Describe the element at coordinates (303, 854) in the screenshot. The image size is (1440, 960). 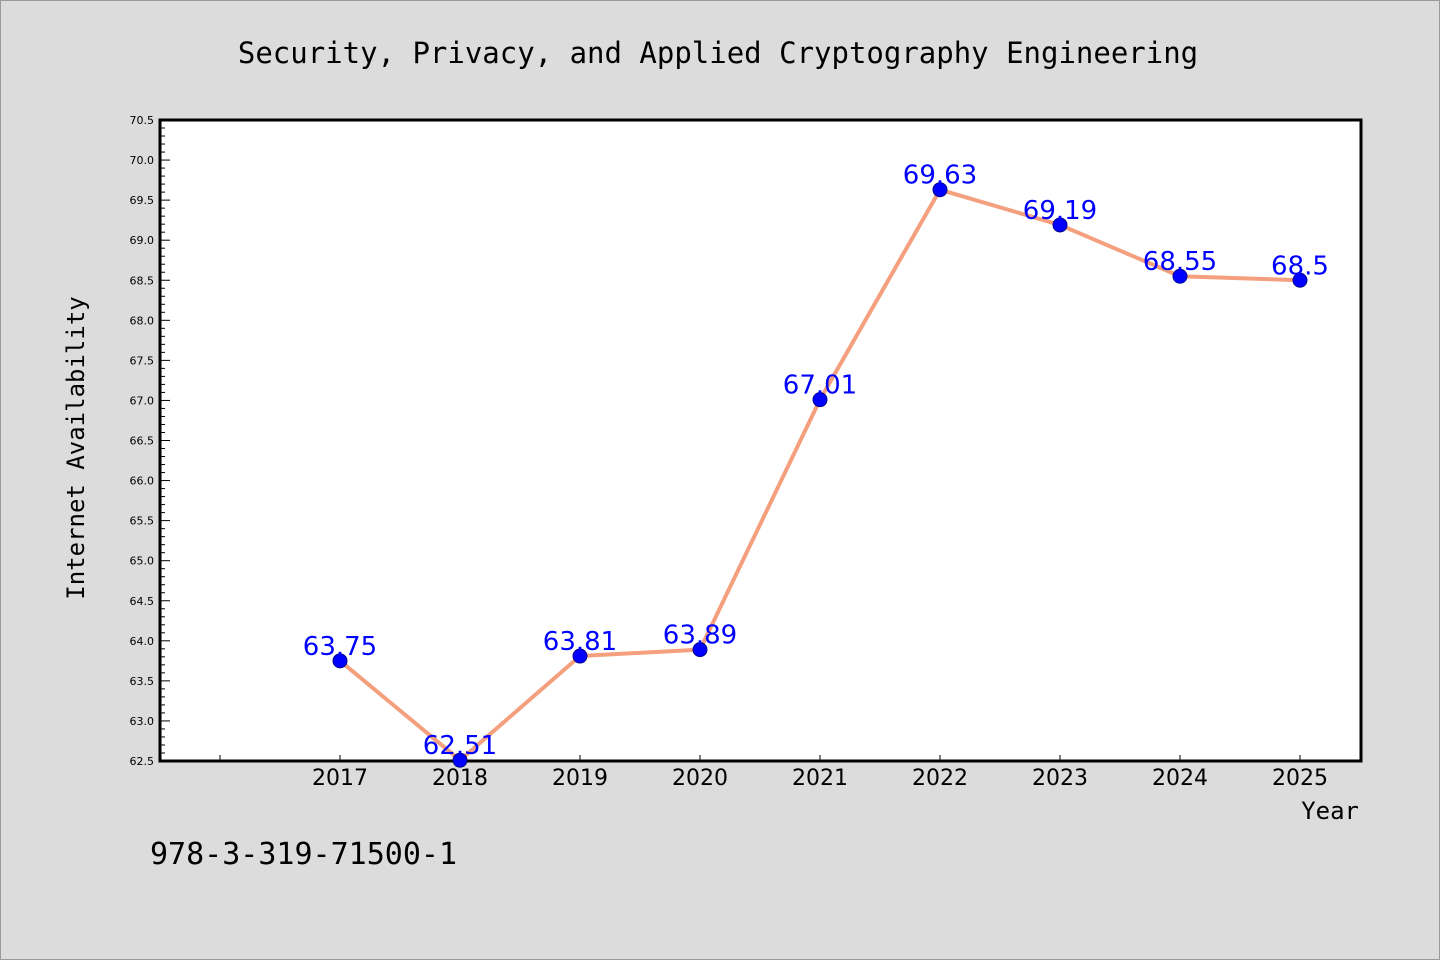
I see `isbn-label: 978-3-319-71500-1` at that location.